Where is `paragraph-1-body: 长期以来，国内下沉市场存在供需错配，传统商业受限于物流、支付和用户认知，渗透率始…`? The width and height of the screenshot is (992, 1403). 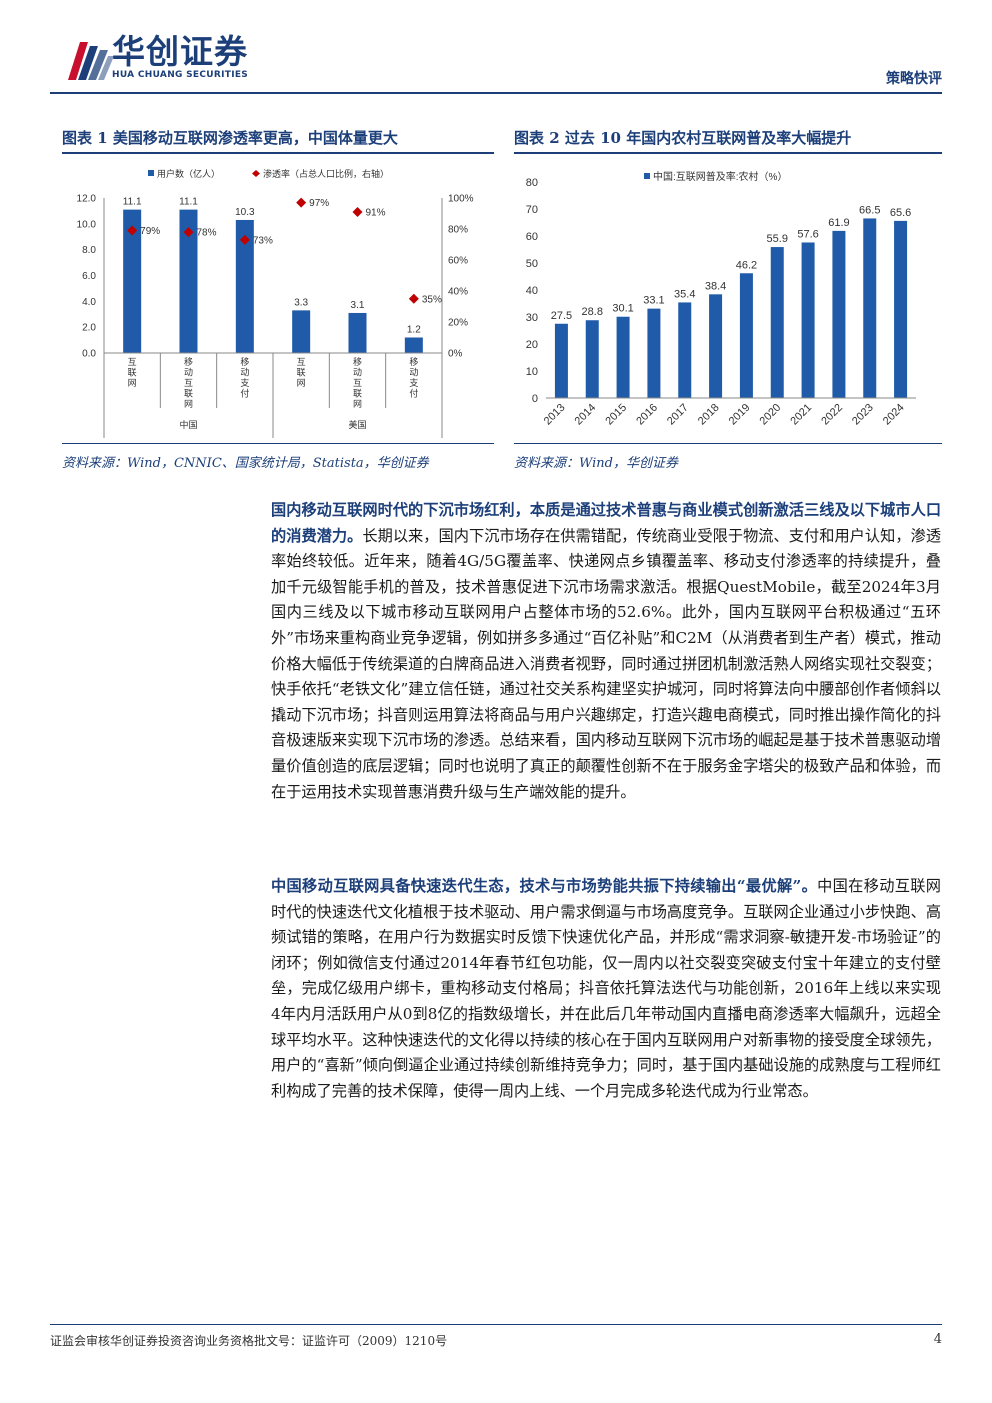 paragraph-1-body: 长期以来，国内下沉市场存在供需错配，传统商业受限于物流、支付和用户认知，渗透率始… is located at coordinates (606, 663).